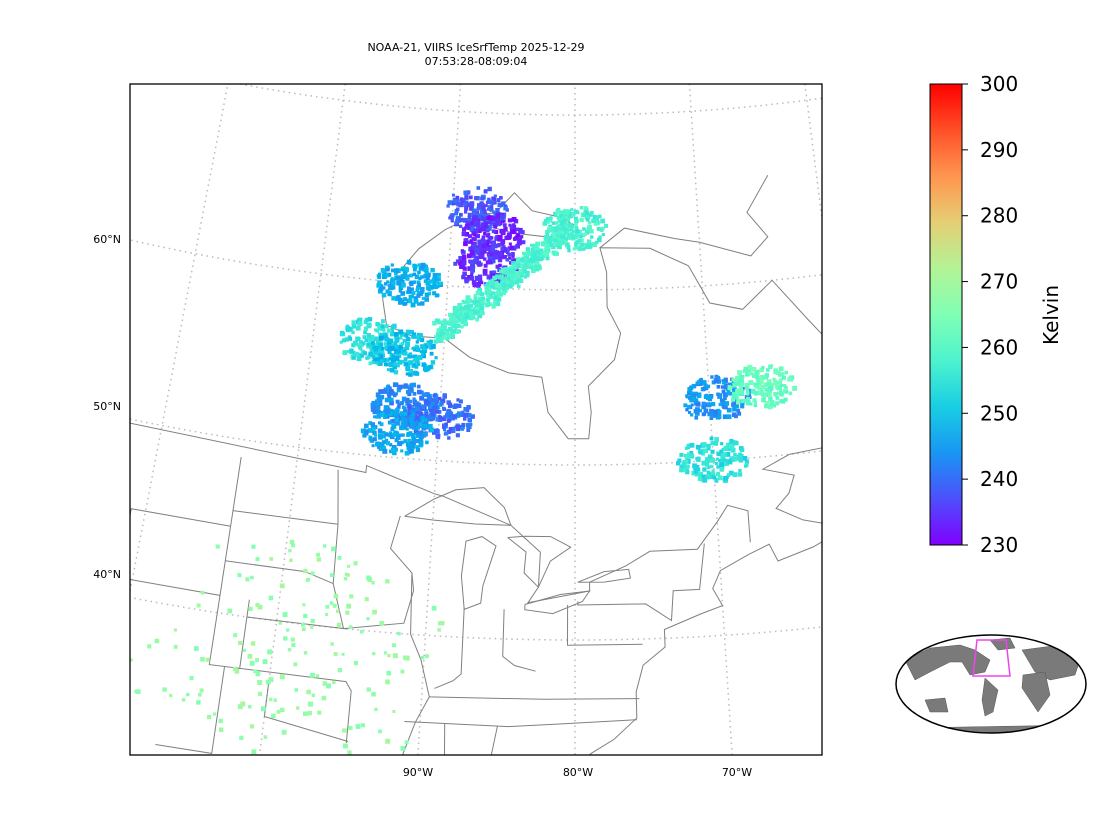  Describe the element at coordinates (999, 150) in the screenshot. I see `colorbar-tick-label: 290` at that location.